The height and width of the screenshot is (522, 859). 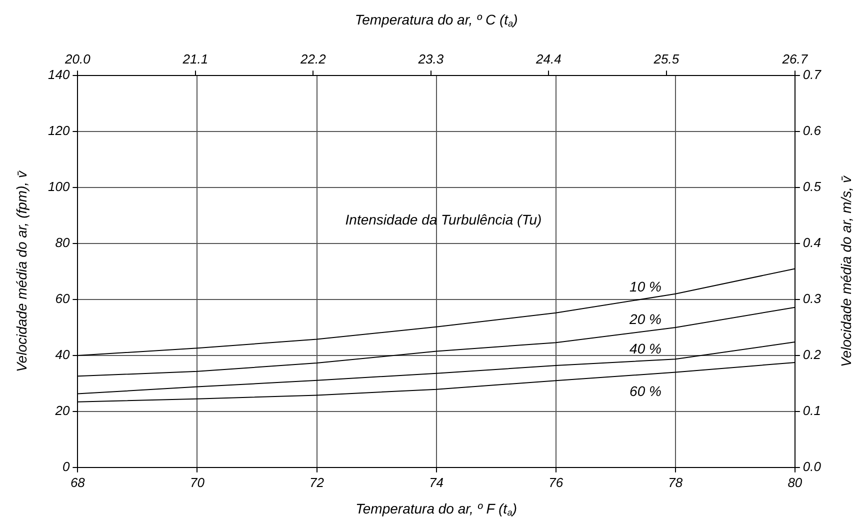 I want to click on series-label: 40 %, so click(x=646, y=348).